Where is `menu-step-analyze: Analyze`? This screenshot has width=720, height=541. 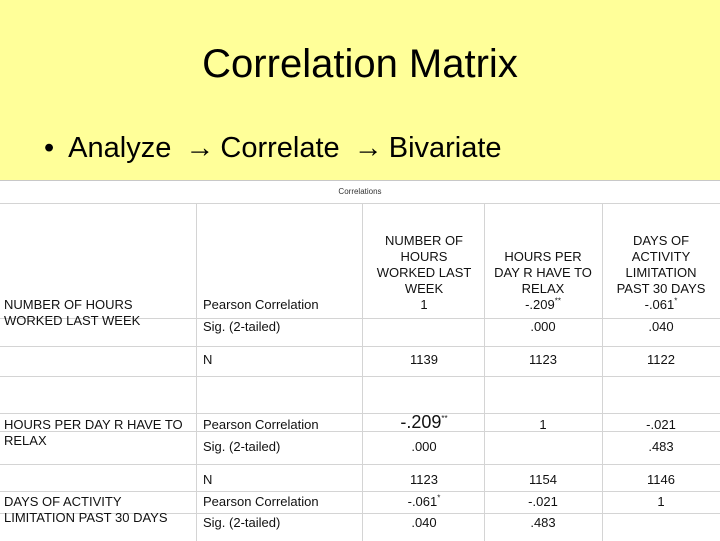
menu-step-analyze: Analyze is located at coordinates (120, 148).